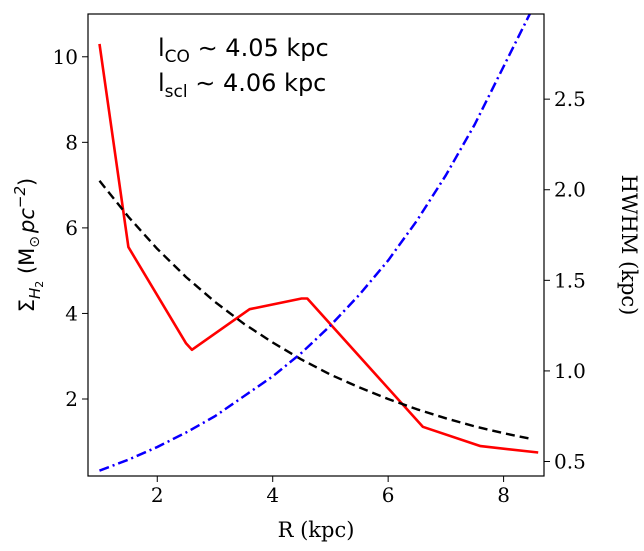 The width and height of the screenshot is (644, 551). I want to click on annotation-lscl-post: ∼ 4.06 kpc, so click(257, 83).